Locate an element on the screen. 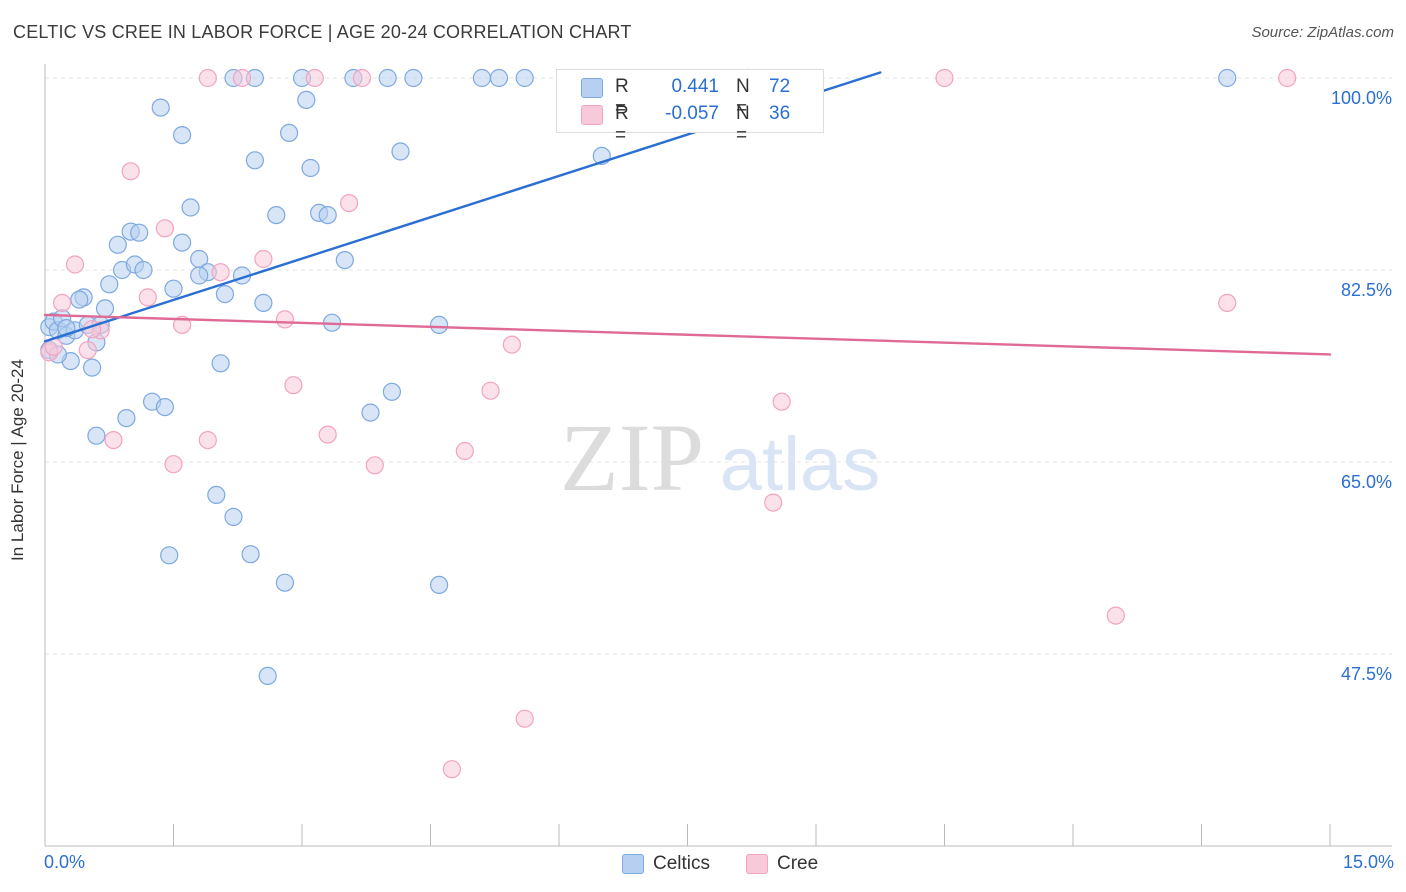 The width and height of the screenshot is (1406, 892). watermark-atlas: atlas is located at coordinates (800, 464).